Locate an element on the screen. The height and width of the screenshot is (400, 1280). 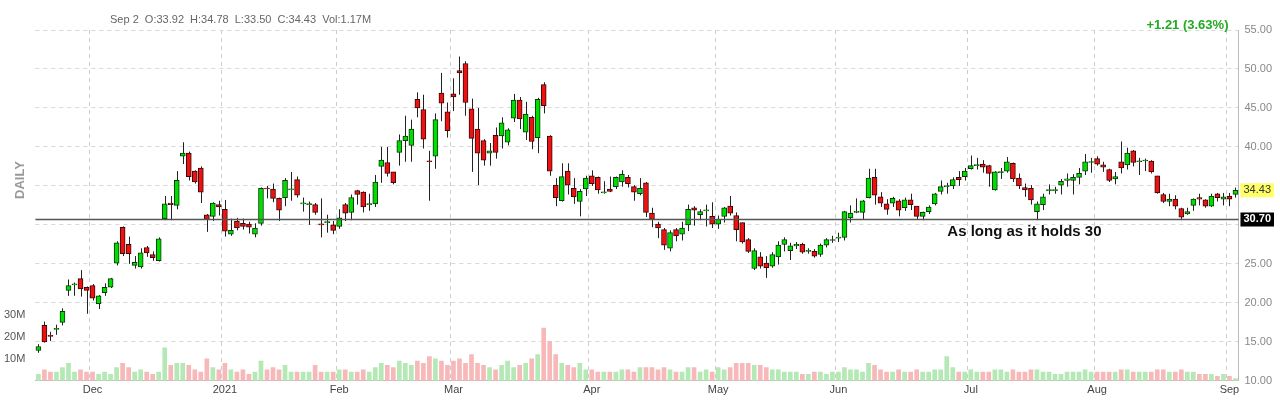
y-tick-label: 20.00 is located at coordinates (1258, 301).